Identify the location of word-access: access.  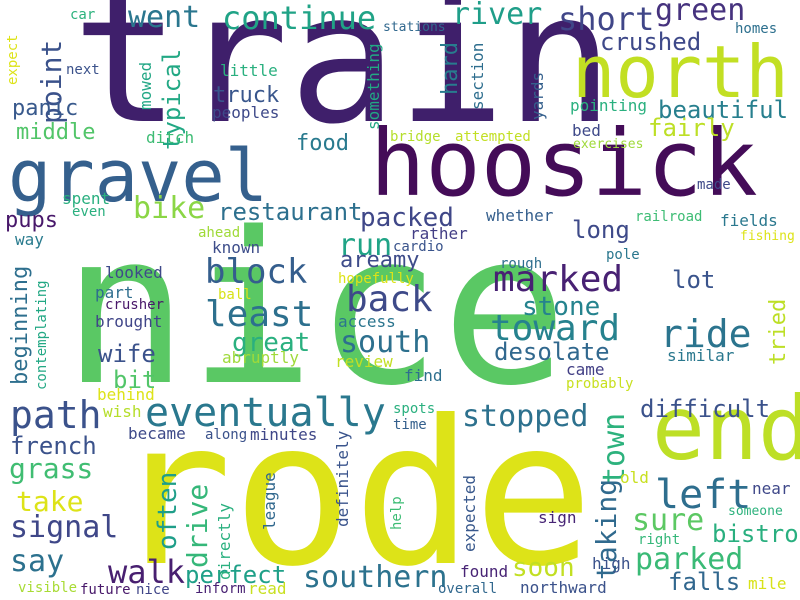
(367, 321).